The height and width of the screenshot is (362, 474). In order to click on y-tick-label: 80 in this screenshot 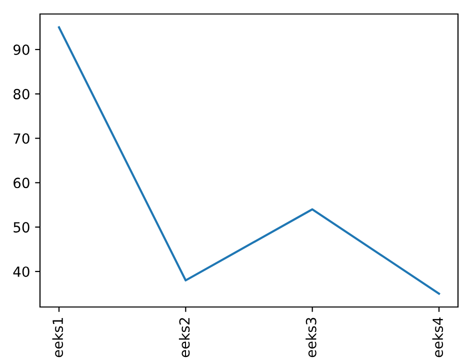, I will do `click(22, 94)`.